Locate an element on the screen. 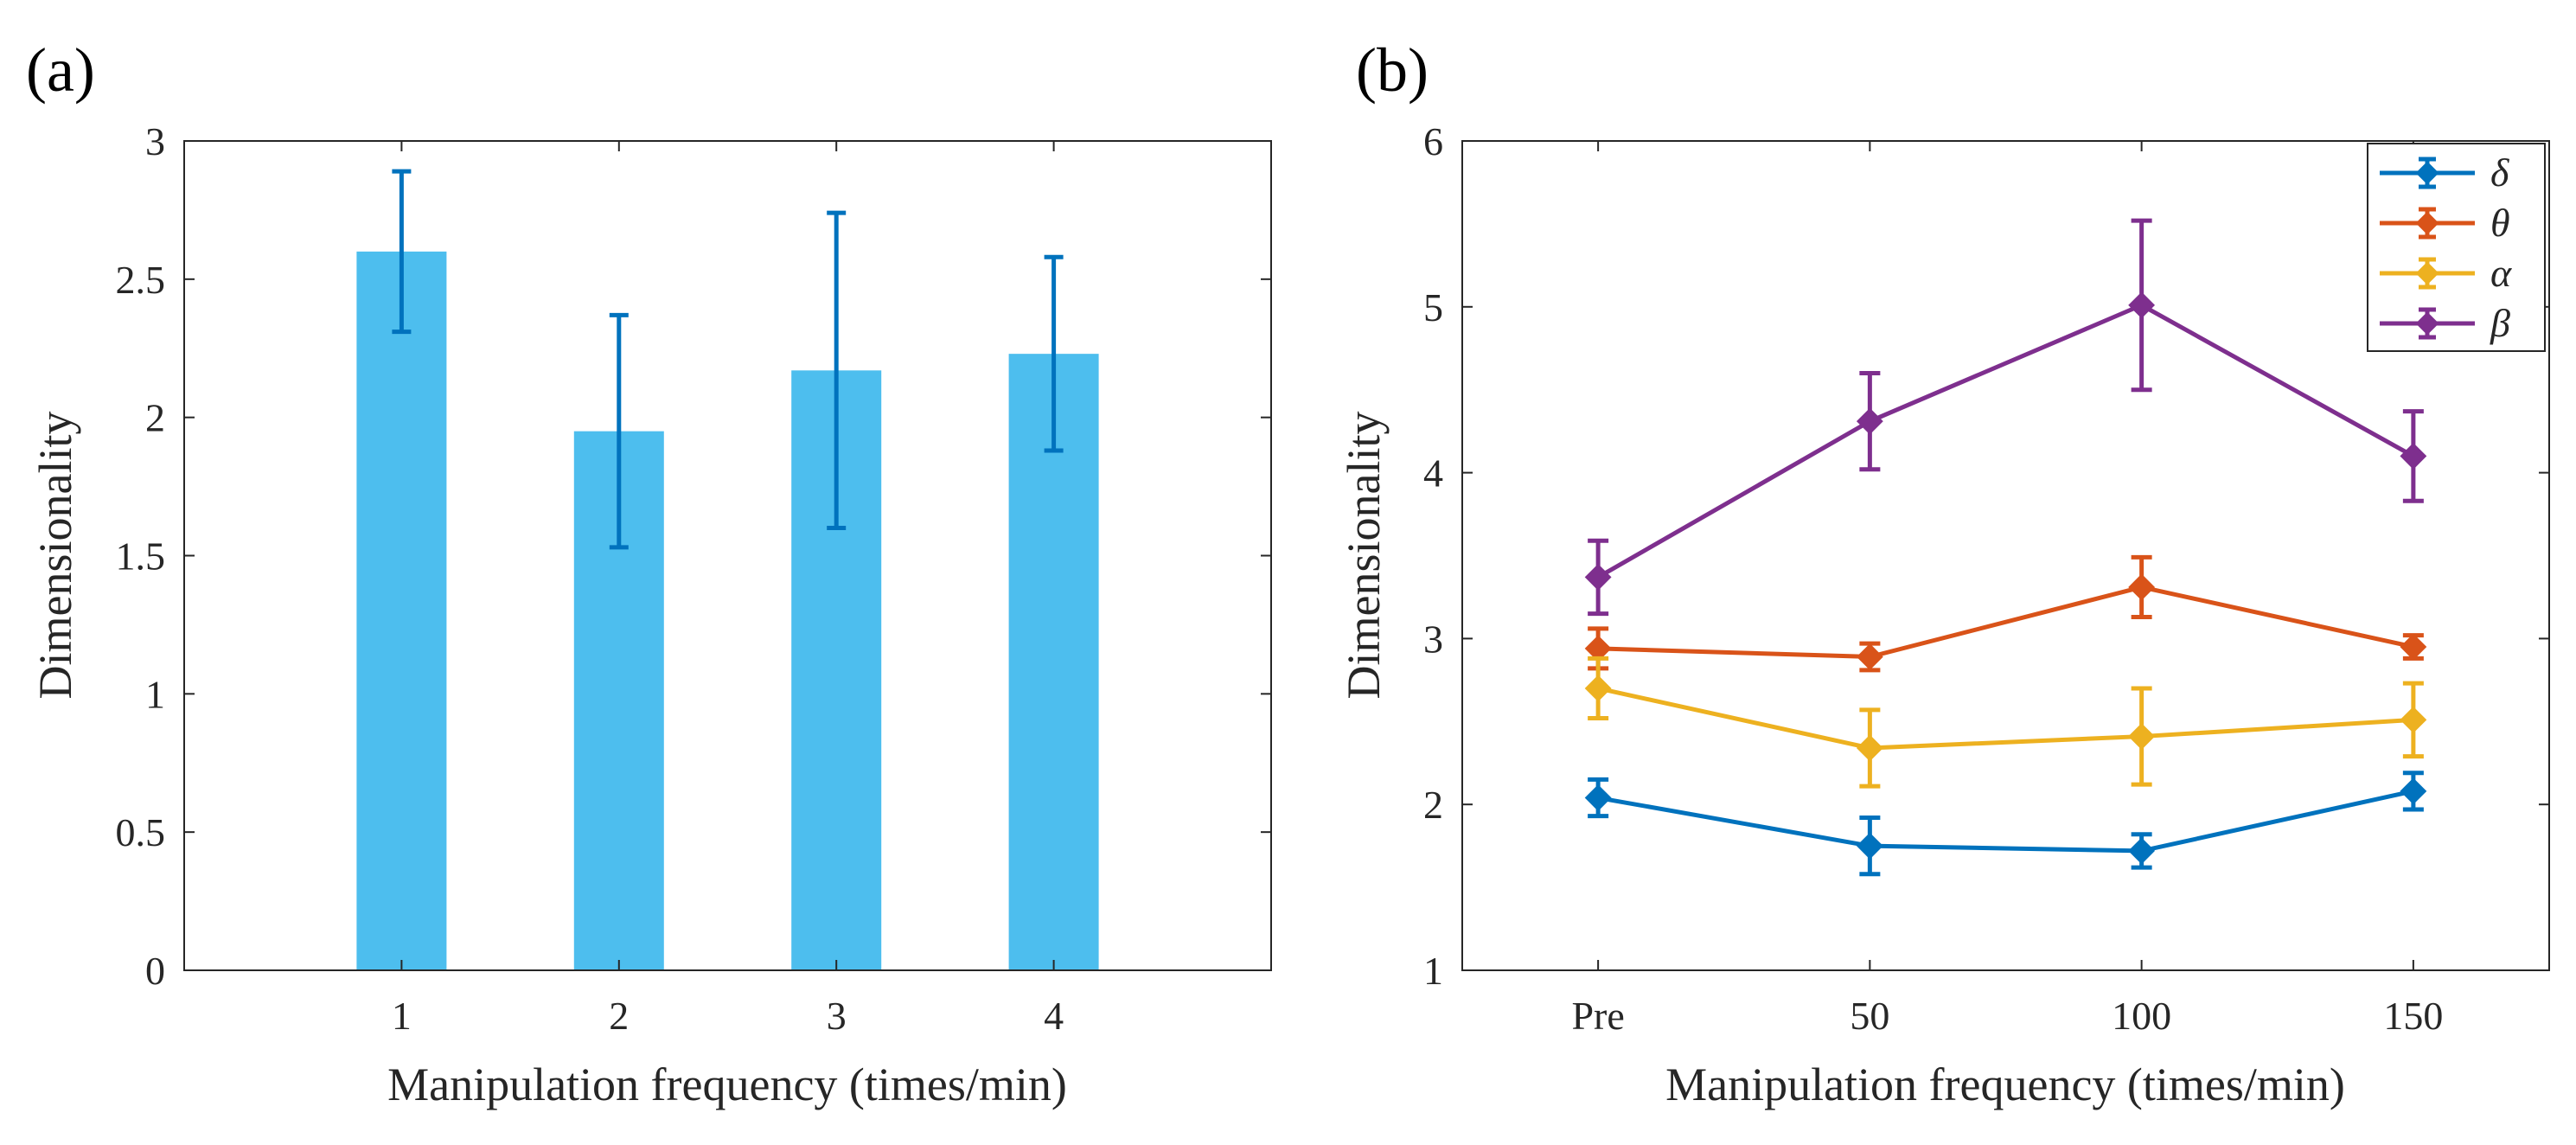 The height and width of the screenshot is (1145, 2576). series-theta is located at coordinates (2006, 613).